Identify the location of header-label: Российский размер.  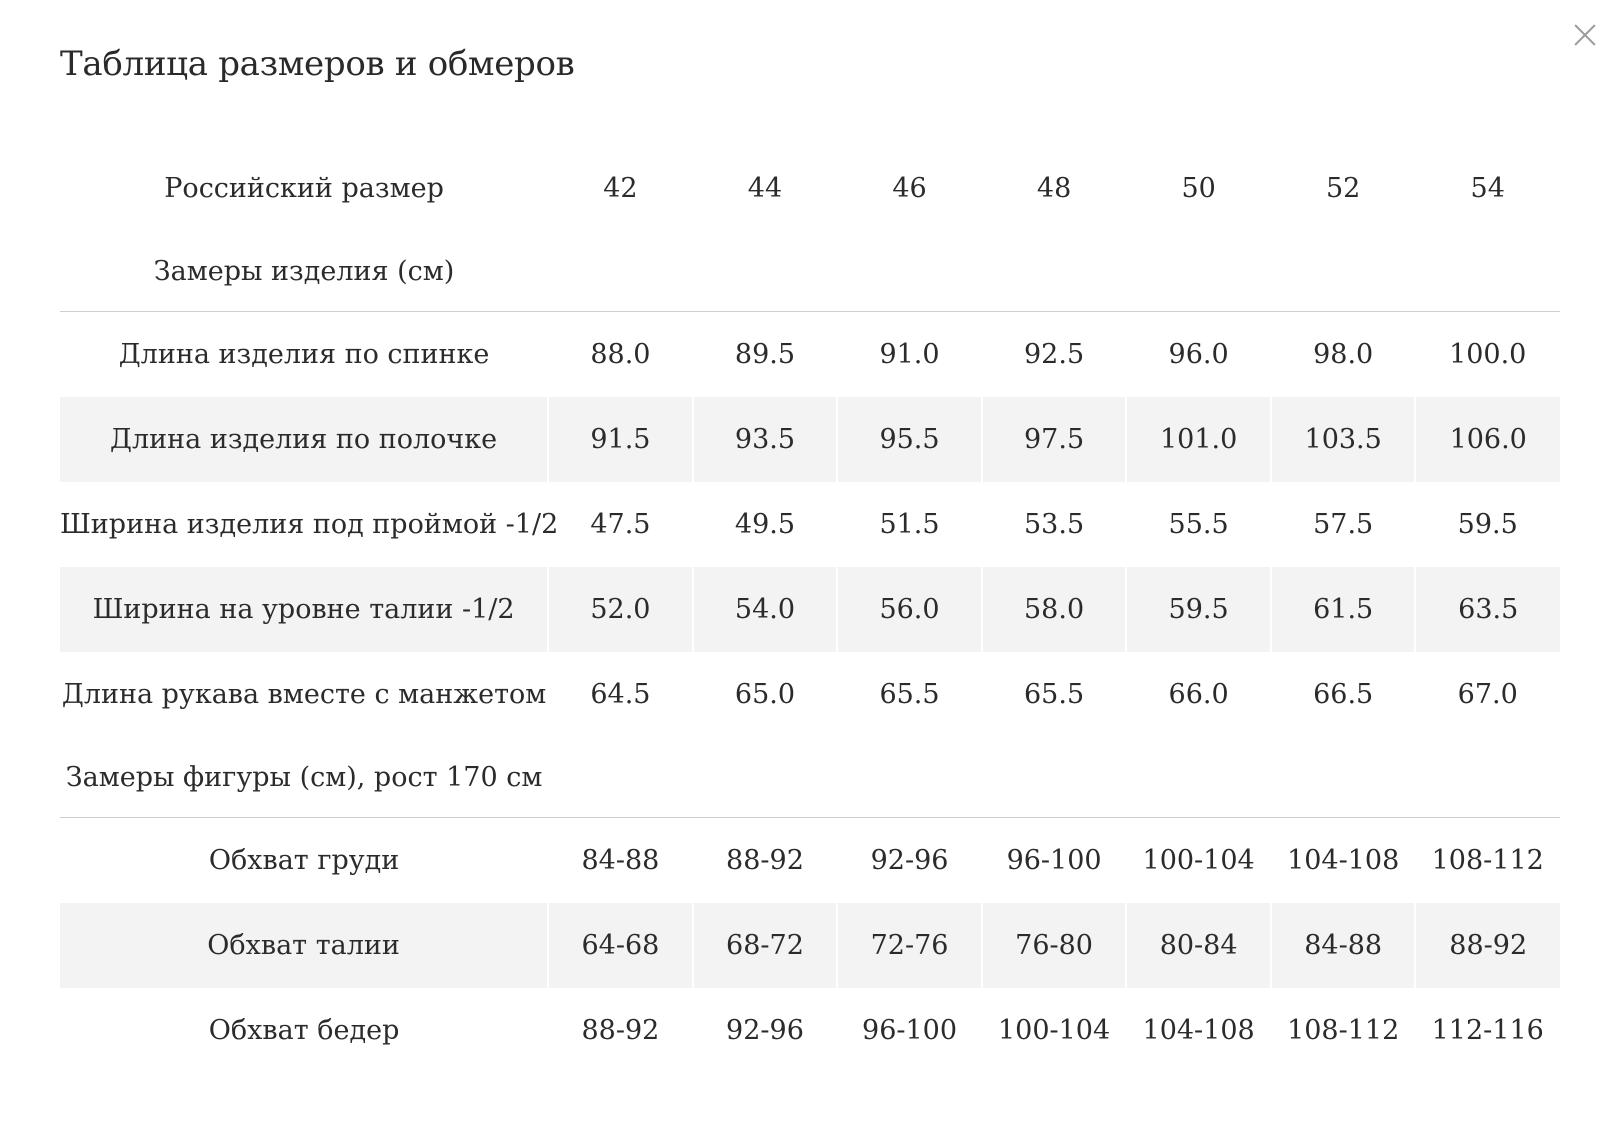
(304, 188).